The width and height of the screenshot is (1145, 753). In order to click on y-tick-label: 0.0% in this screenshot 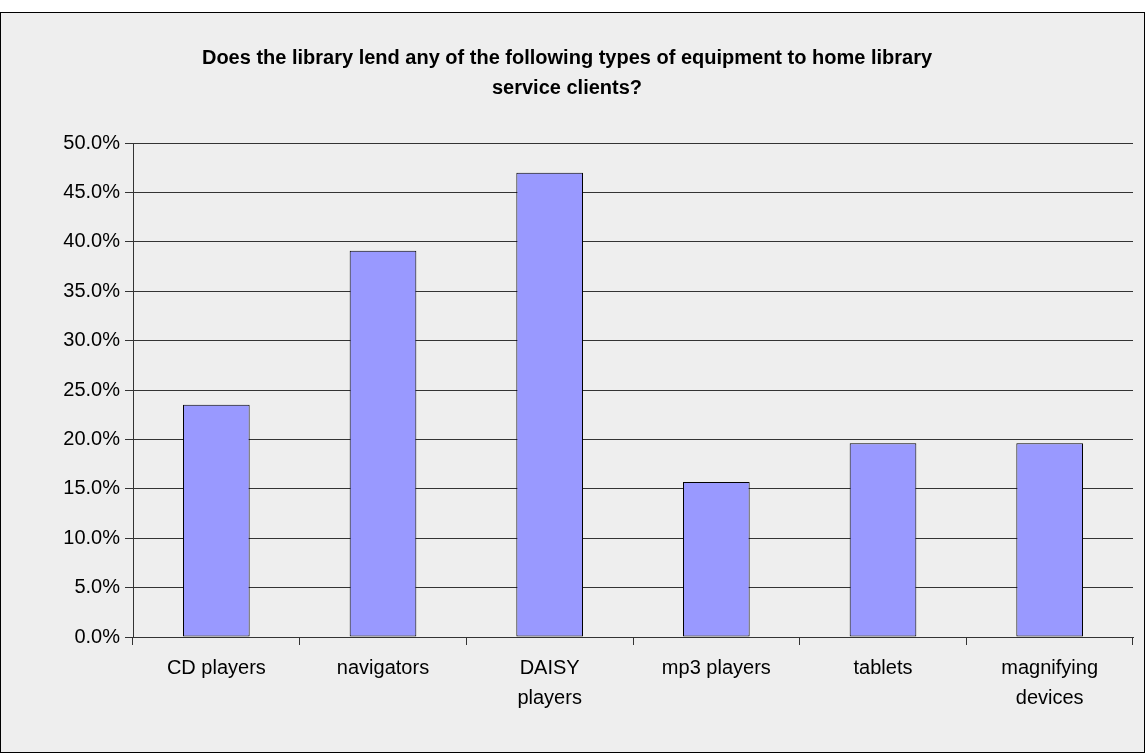, I will do `click(97, 635)`.